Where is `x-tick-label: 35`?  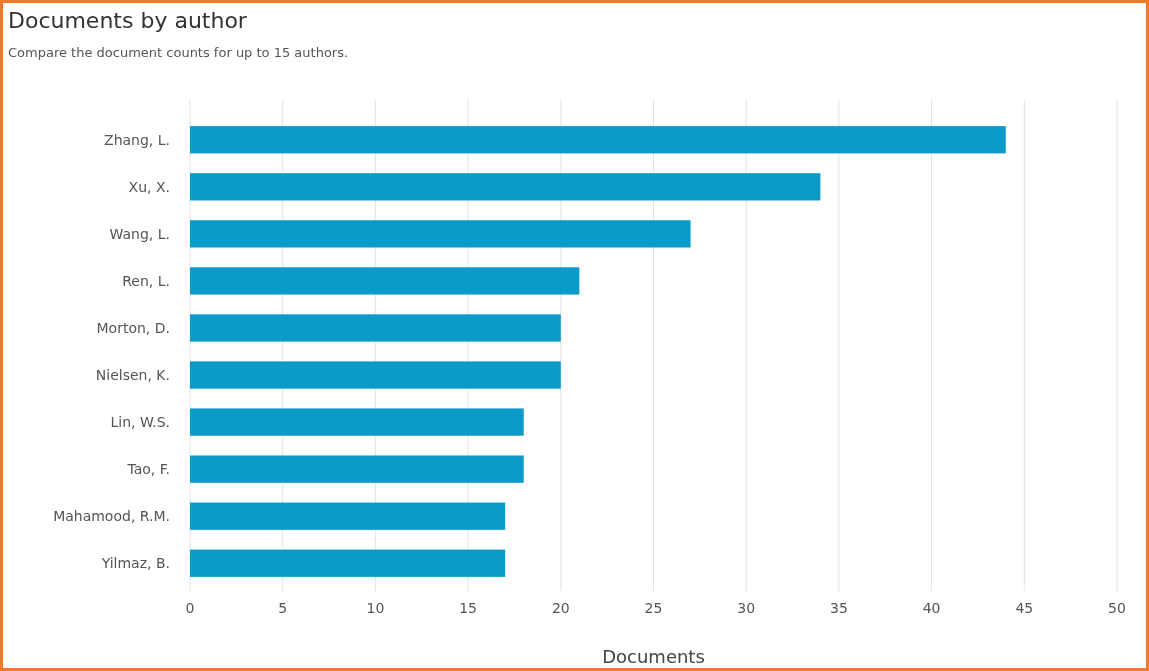
x-tick-label: 35 is located at coordinates (838, 608).